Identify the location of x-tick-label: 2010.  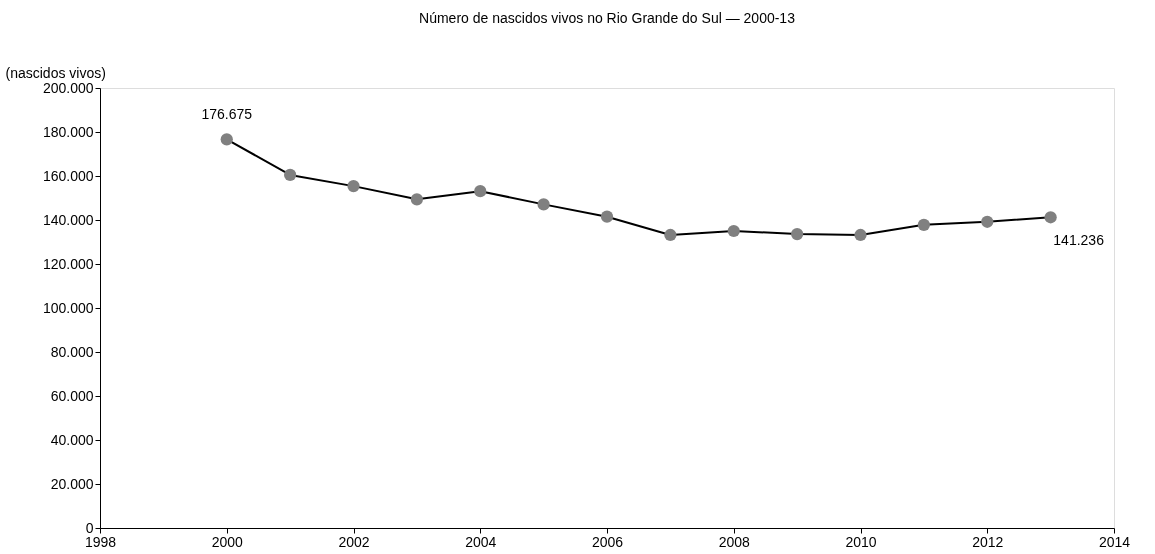
(861, 541).